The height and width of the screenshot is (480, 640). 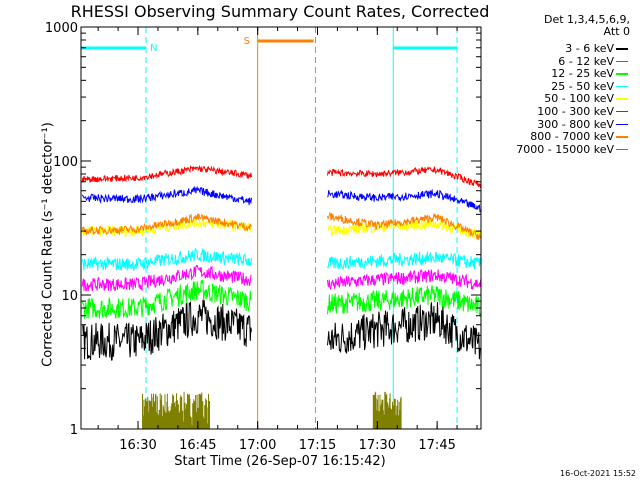 What do you see at coordinates (582, 86) in the screenshot?
I see `legend-label: 25 - 50 keV` at bounding box center [582, 86].